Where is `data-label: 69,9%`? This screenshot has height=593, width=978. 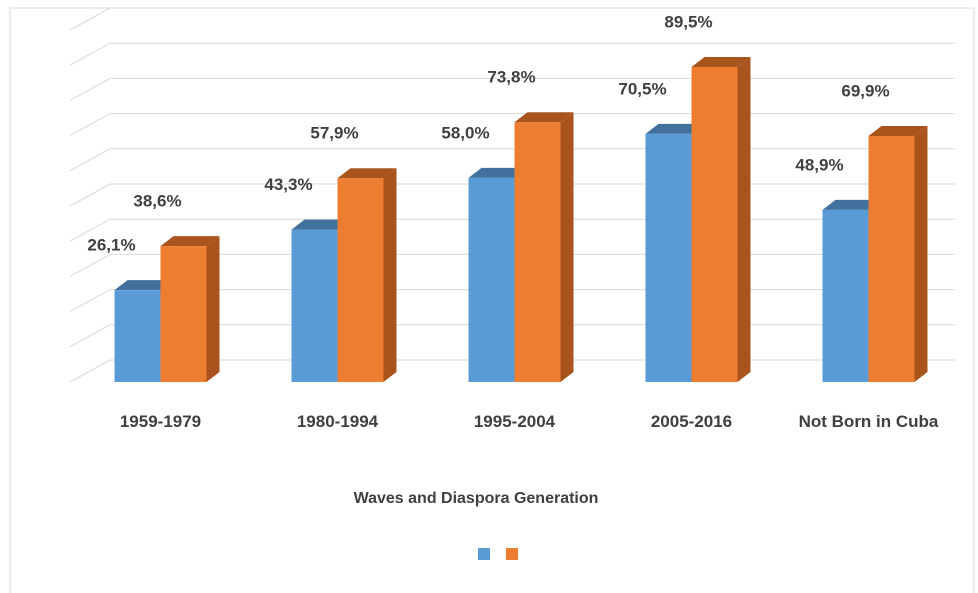
data-label: 69,9% is located at coordinates (865, 90).